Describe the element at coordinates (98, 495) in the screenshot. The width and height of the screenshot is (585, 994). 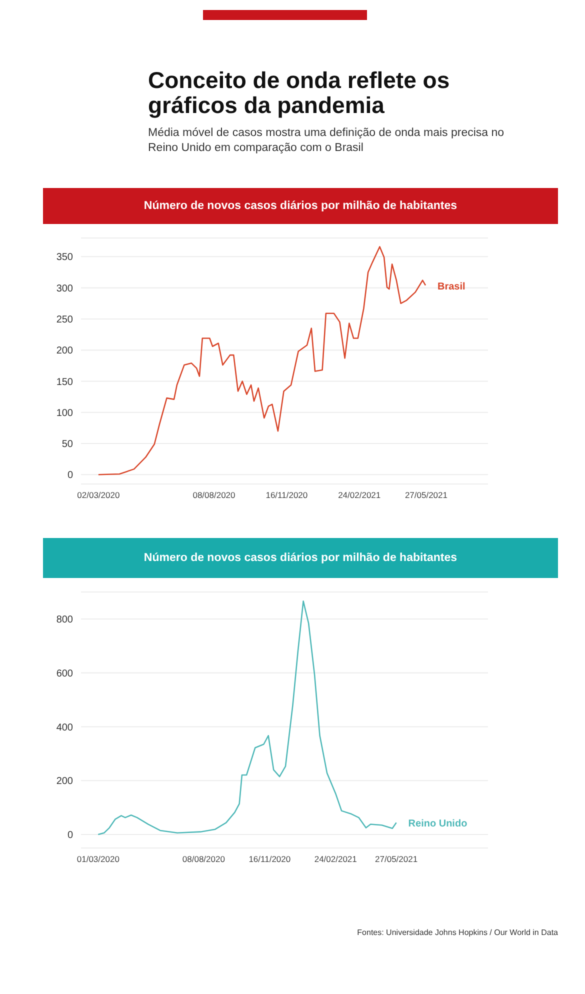
I see `x-tick-label: 02/03/2020` at that location.